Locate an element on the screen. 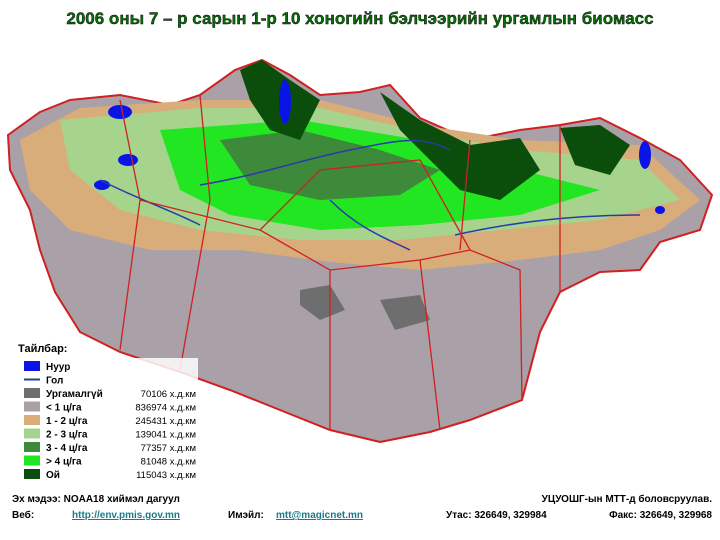  email-link: mtt@magicnet.mn is located at coordinates (319, 515).